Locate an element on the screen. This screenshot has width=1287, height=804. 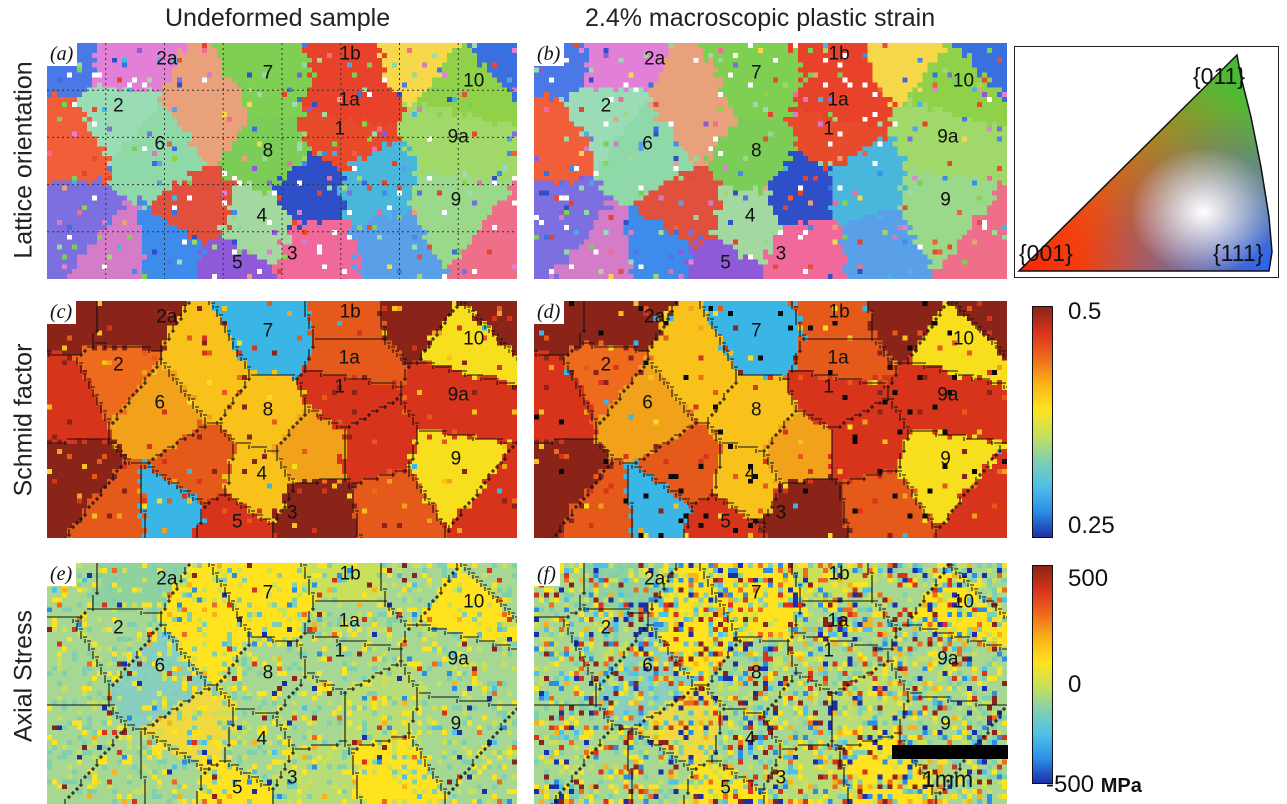
scale-bar-label: 1mm is located at coordinates (948, 779).